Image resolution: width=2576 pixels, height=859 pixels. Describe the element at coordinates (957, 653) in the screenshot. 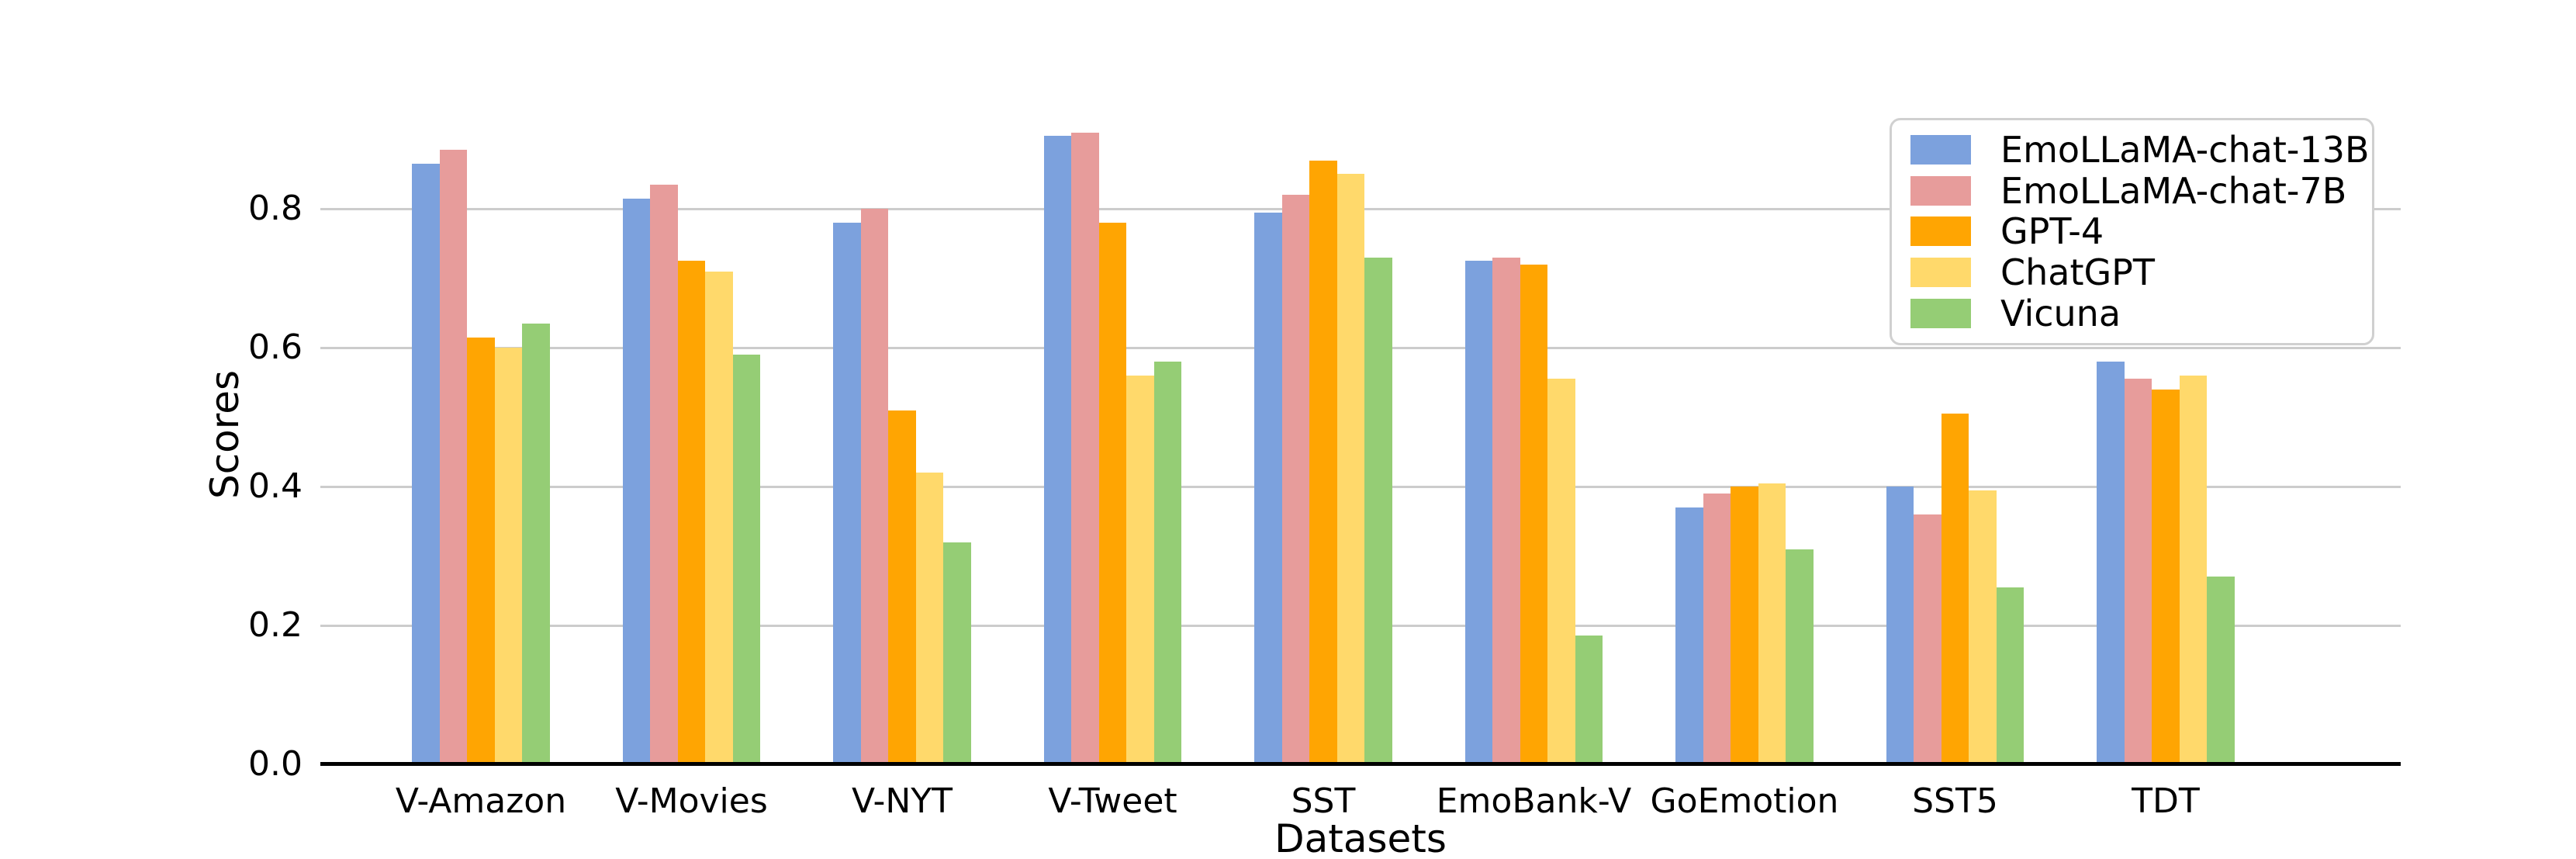

I see `bar-Vicuna-V-NYT` at that location.